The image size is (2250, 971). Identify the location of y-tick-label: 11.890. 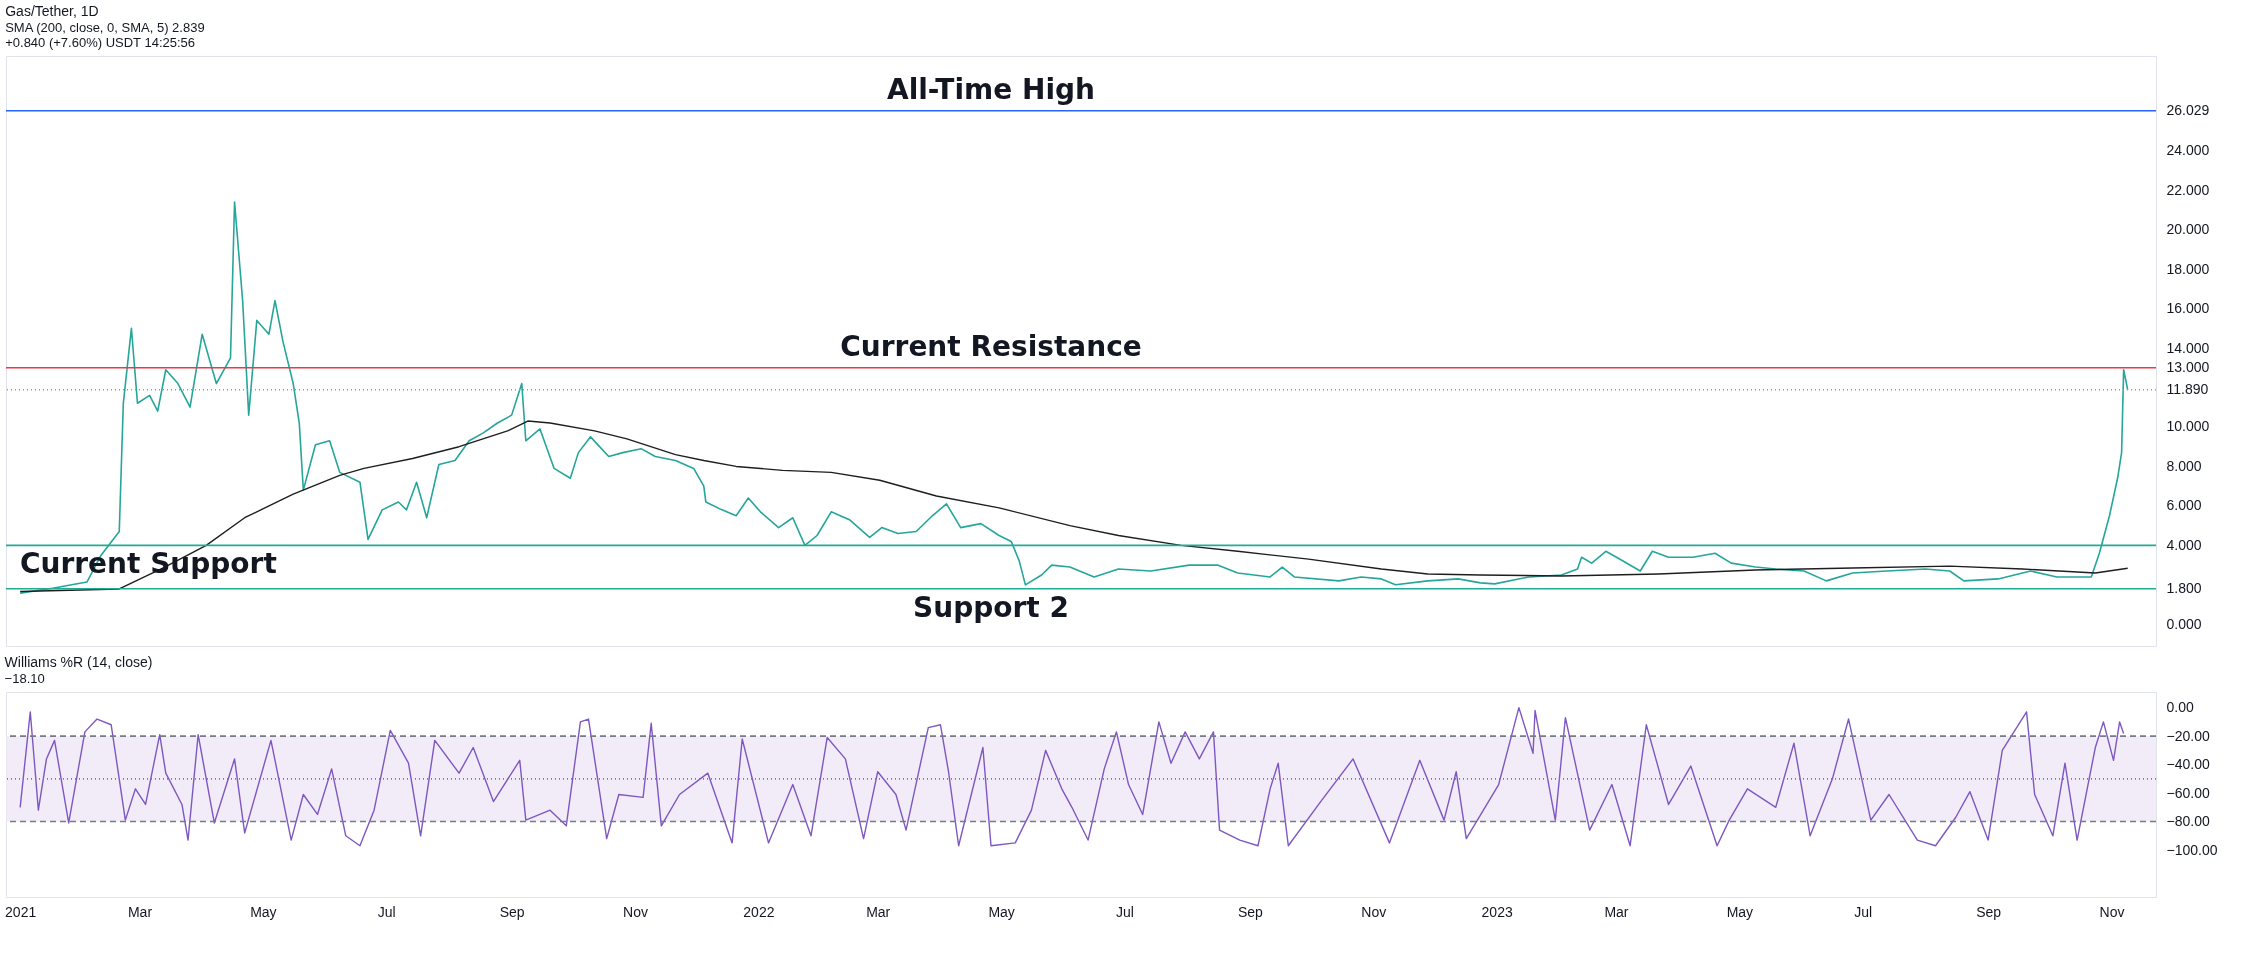
(2187, 389).